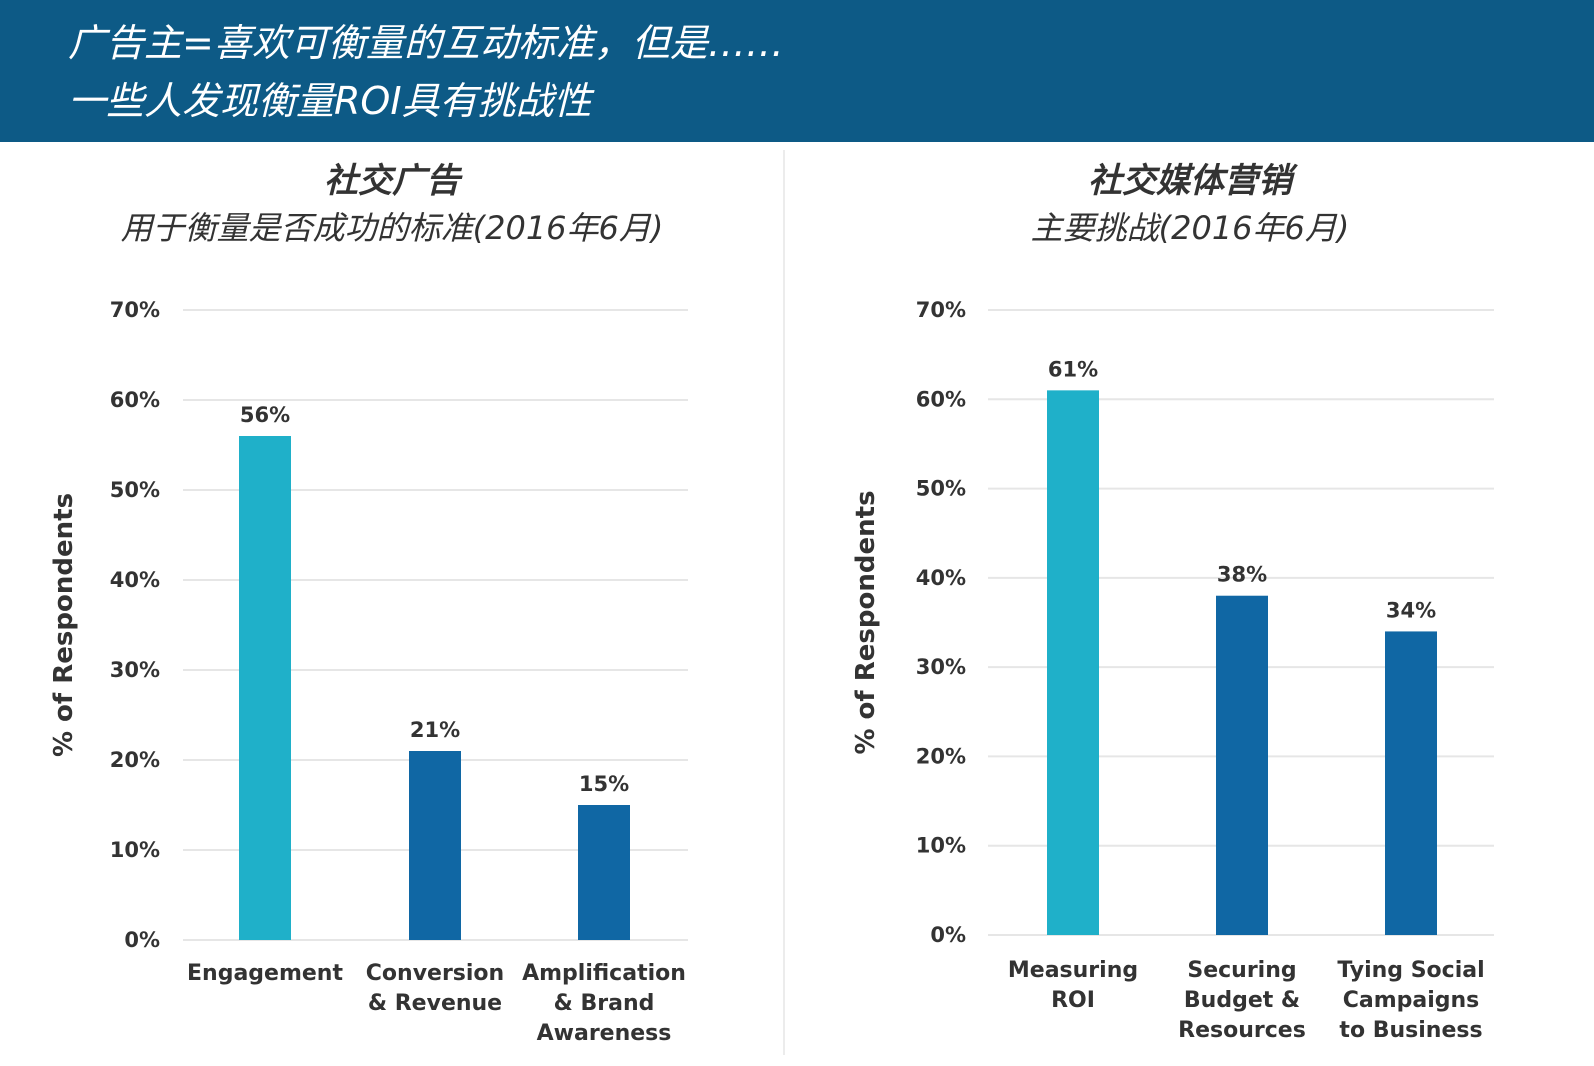  What do you see at coordinates (1073, 369) in the screenshot?
I see `data-label: 61%` at bounding box center [1073, 369].